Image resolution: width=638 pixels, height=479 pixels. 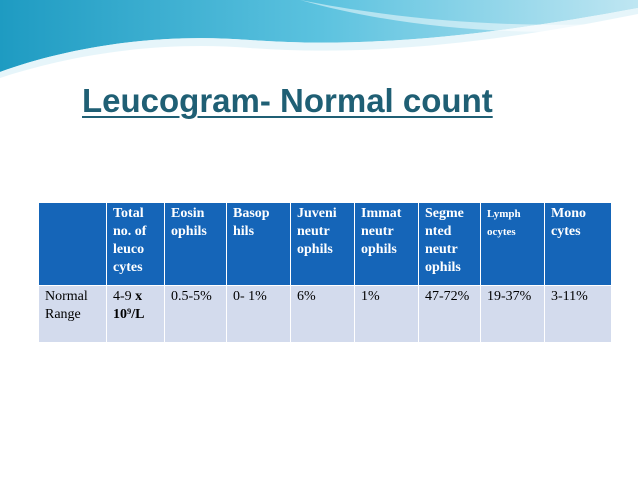 What do you see at coordinates (258, 244) in the screenshot?
I see `header-basophils: Basop hils` at bounding box center [258, 244].